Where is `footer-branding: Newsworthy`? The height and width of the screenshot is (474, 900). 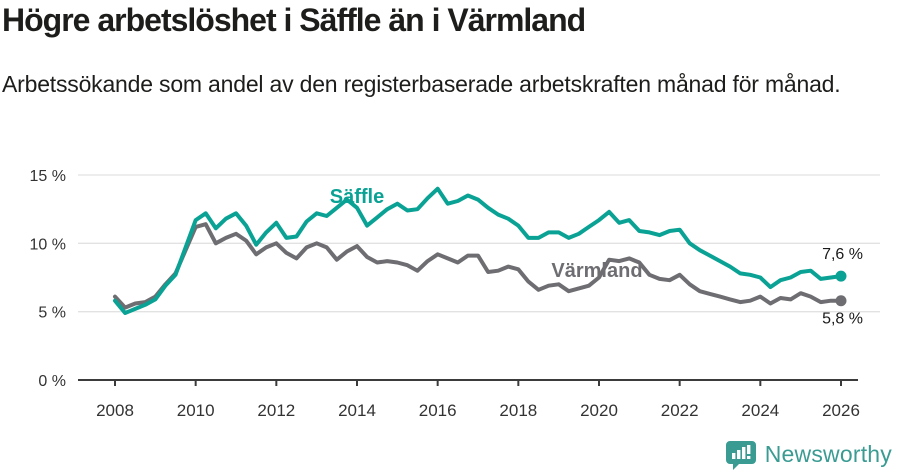 footer-branding: Newsworthy is located at coordinates (808, 454).